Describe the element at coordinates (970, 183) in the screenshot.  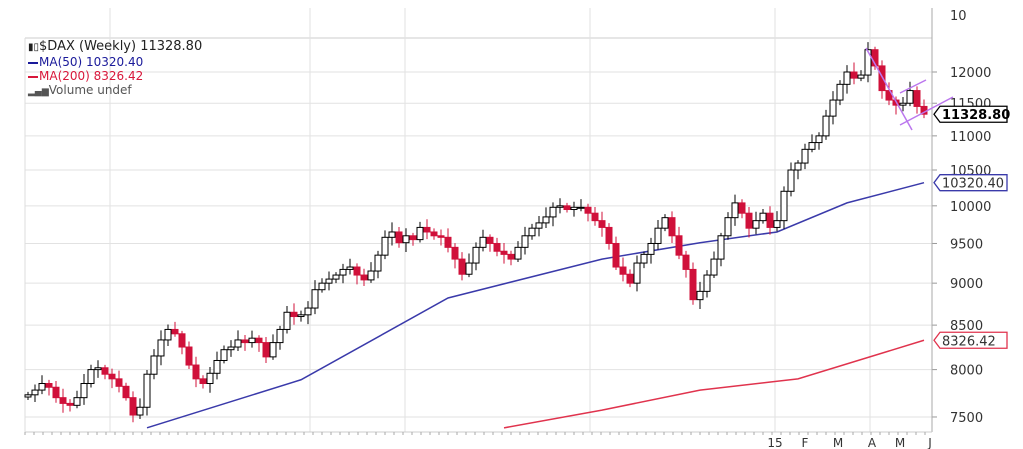
I see `ma50-last-box` at that location.